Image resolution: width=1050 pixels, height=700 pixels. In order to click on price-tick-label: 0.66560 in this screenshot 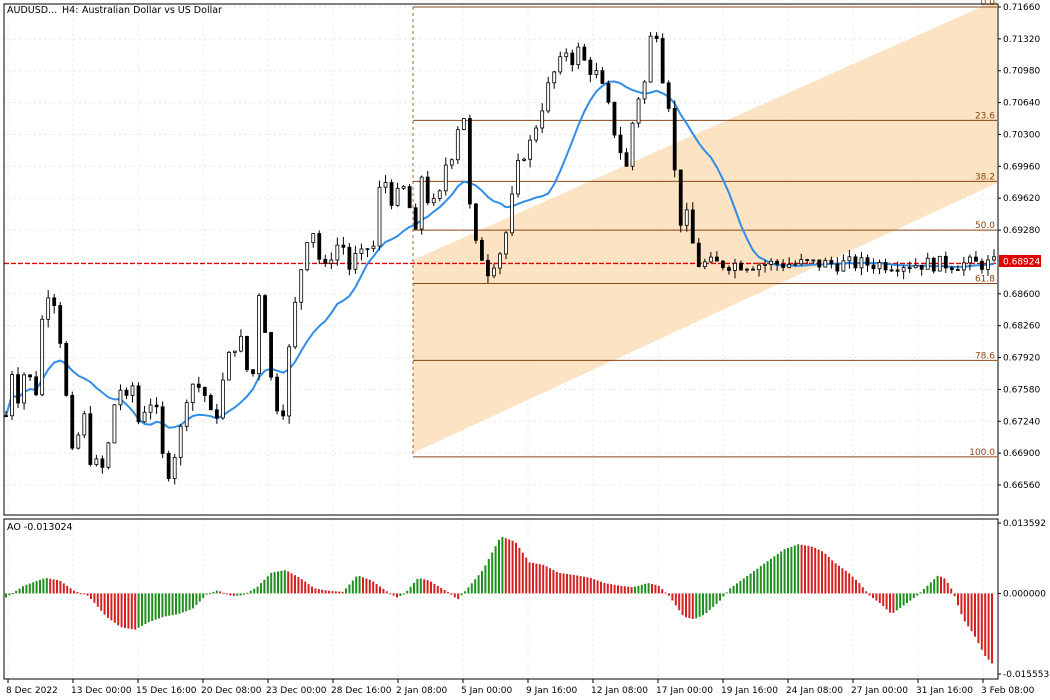, I will do `click(1021, 486)`.